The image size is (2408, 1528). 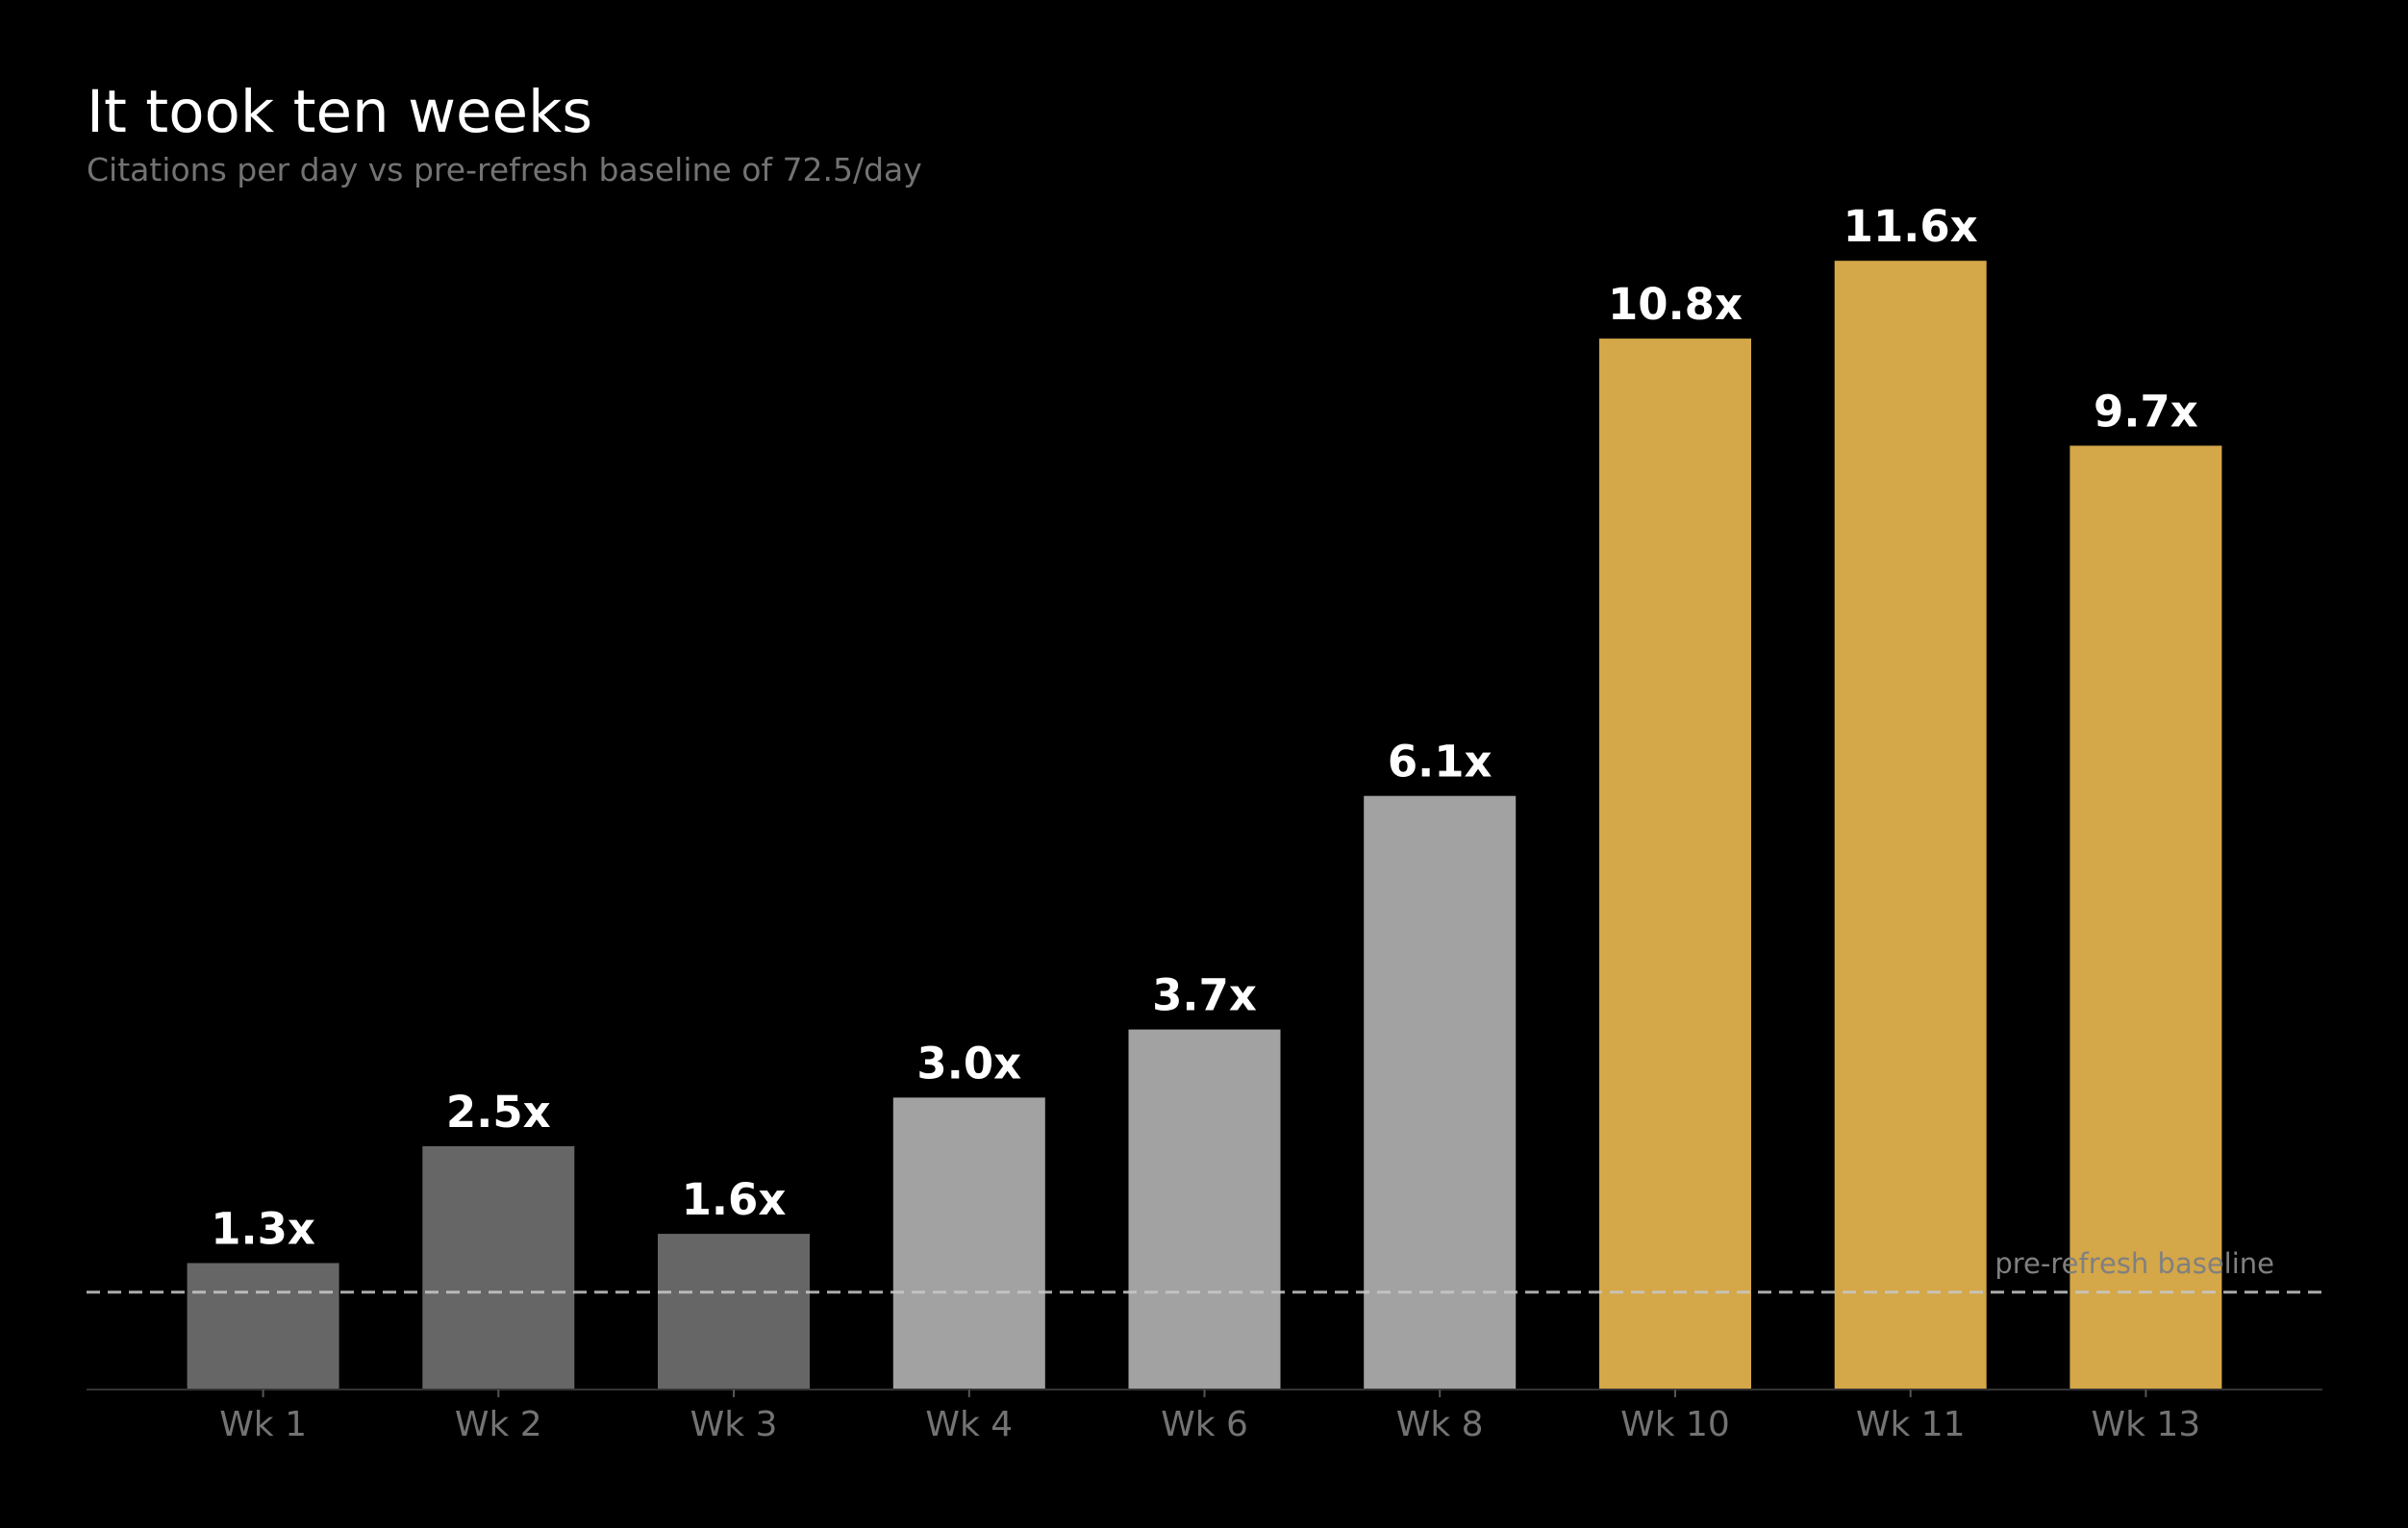 What do you see at coordinates (2146, 1424) in the screenshot?
I see `x-tick-label: Wk 13` at bounding box center [2146, 1424].